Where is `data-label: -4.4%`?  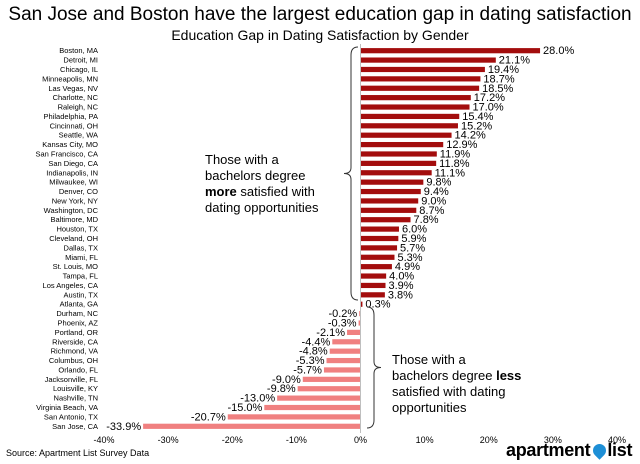 data-label: -4.4% is located at coordinates (316, 342).